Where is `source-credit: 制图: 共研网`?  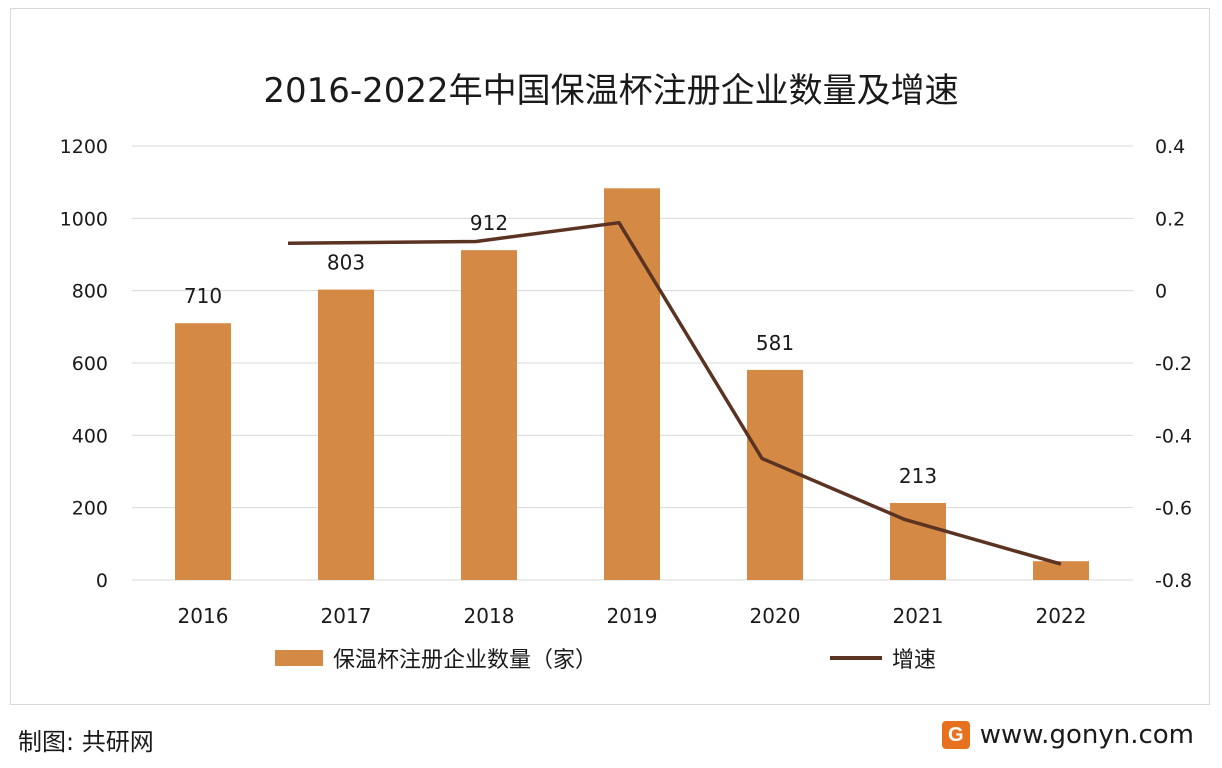 source-credit: 制图: 共研网 is located at coordinates (86, 742).